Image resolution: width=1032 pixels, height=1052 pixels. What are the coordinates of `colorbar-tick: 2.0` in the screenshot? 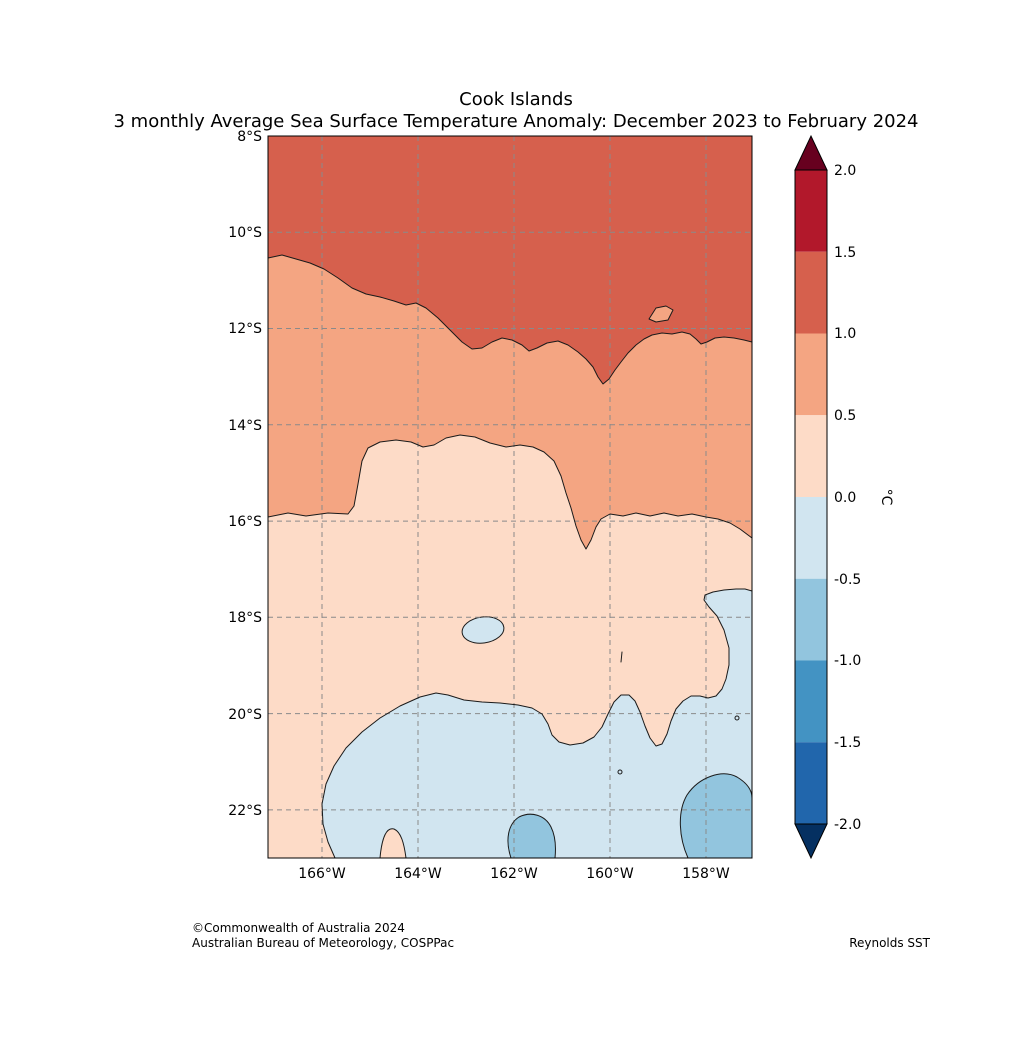 It's located at (845, 171).